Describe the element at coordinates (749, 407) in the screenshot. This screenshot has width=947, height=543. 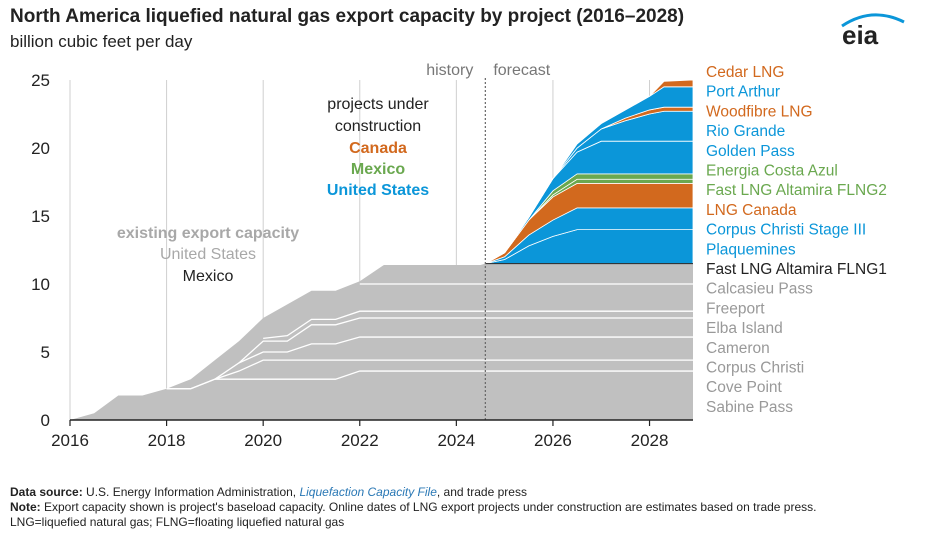
I see `legend-label-sabine-pass: Sabine Pass` at that location.